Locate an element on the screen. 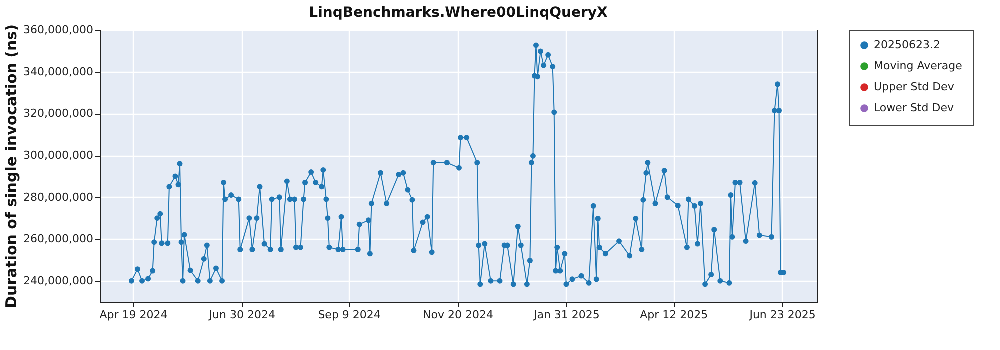 Image resolution: width=1000 pixels, height=350 pixels. y-tick-label: 320,000,000 is located at coordinates (59, 113).